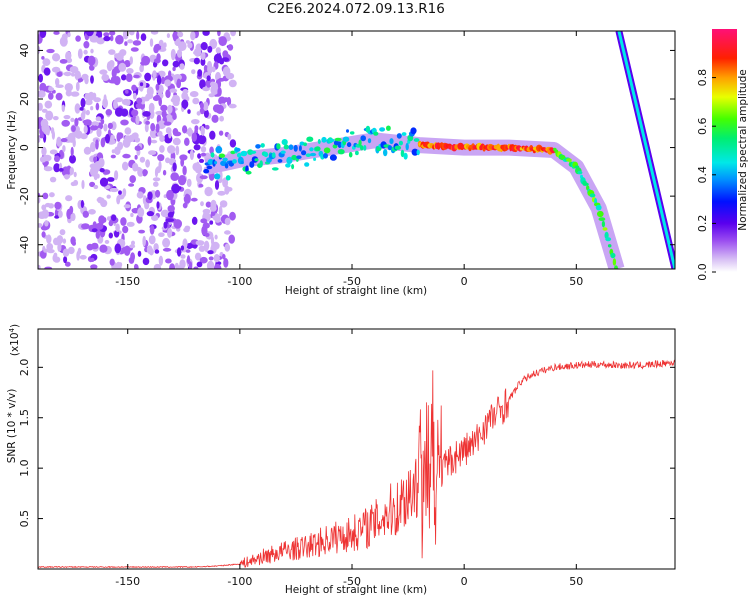  What do you see at coordinates (702, 224) in the screenshot?
I see `colorbar-tick-label: 0.2` at bounding box center [702, 224].